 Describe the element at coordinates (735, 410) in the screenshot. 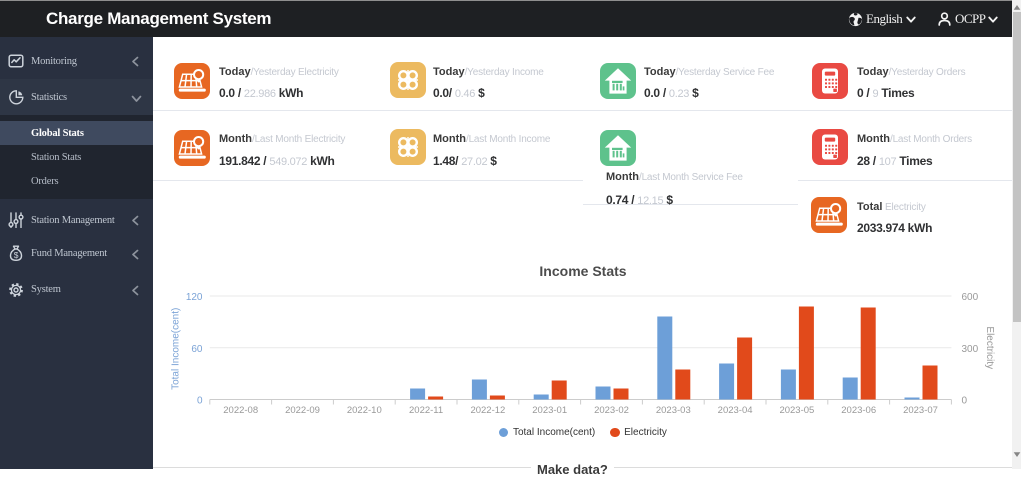

I see `svg-text: 2023-04` at that location.